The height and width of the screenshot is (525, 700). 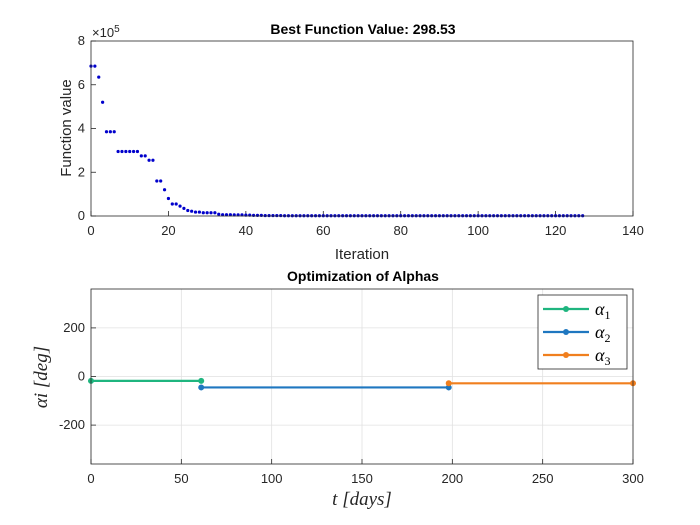 I want to click on chart1-x-tick-label: 80, so click(x=400, y=230).